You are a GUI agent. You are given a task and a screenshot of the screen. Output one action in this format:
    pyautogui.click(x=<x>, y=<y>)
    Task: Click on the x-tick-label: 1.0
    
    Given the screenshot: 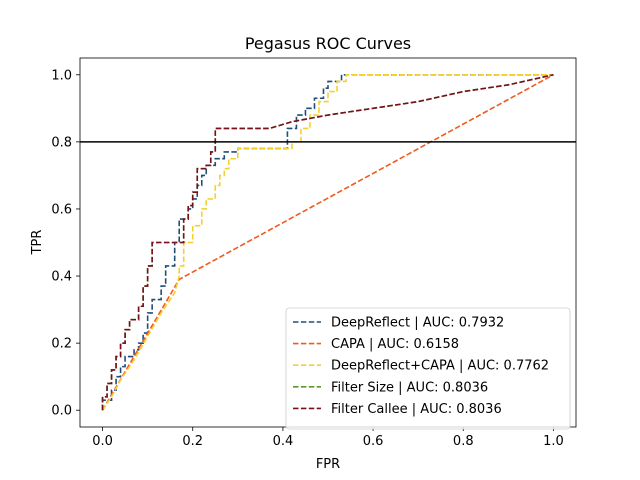 What is the action you would take?
    pyautogui.click(x=553, y=441)
    